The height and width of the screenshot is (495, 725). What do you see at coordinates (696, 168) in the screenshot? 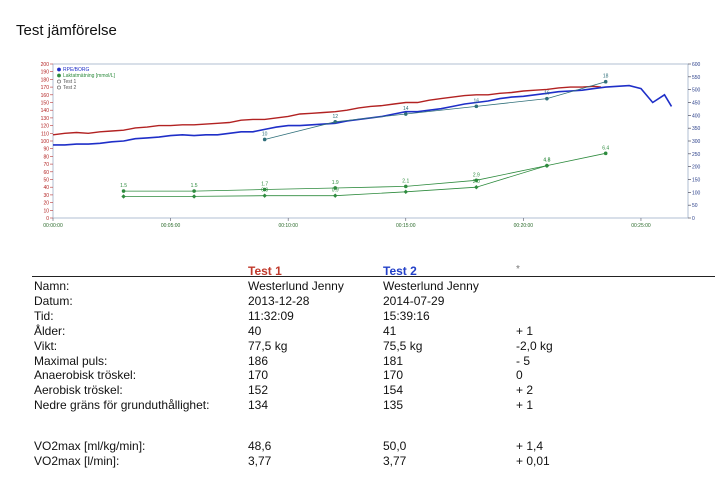
I see `y-right-tick-label: 200` at bounding box center [696, 168].